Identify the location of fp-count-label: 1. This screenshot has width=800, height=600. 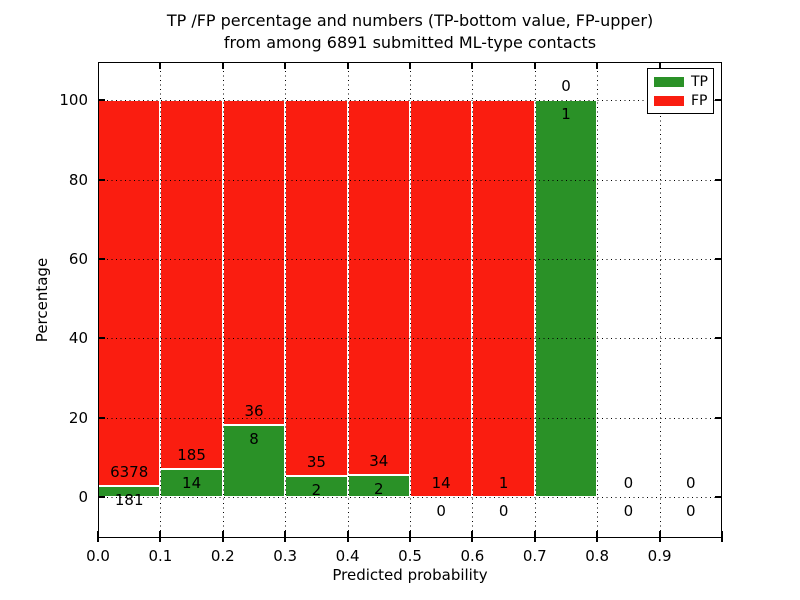
(503, 483).